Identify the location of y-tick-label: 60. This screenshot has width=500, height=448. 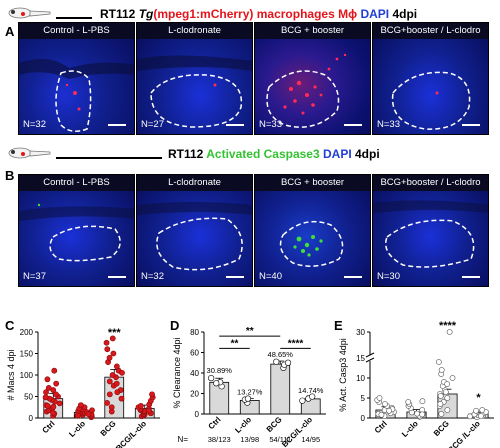
(194, 353).